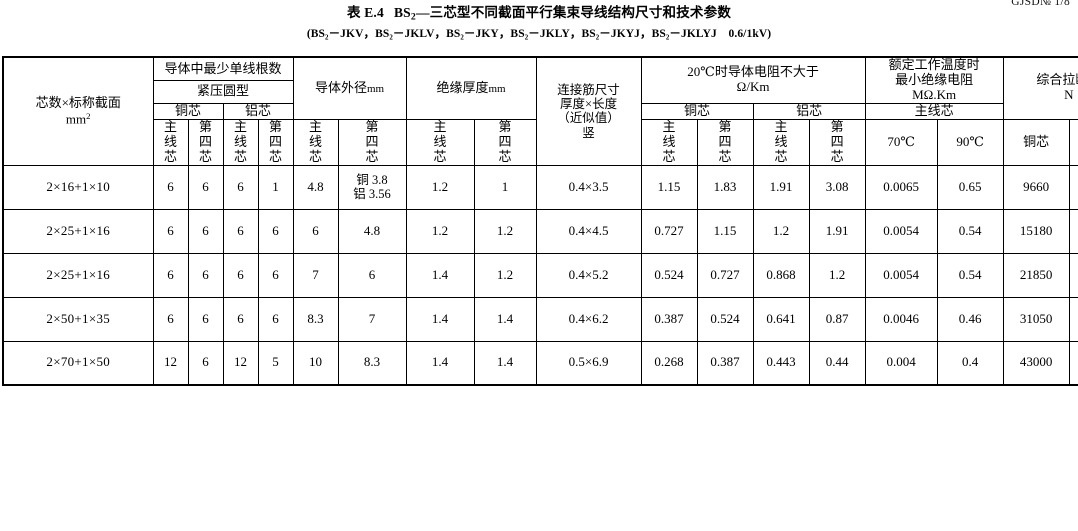  Describe the element at coordinates (372, 231) in the screenshot. I see `cell-od-fourth: 4.8` at that location.